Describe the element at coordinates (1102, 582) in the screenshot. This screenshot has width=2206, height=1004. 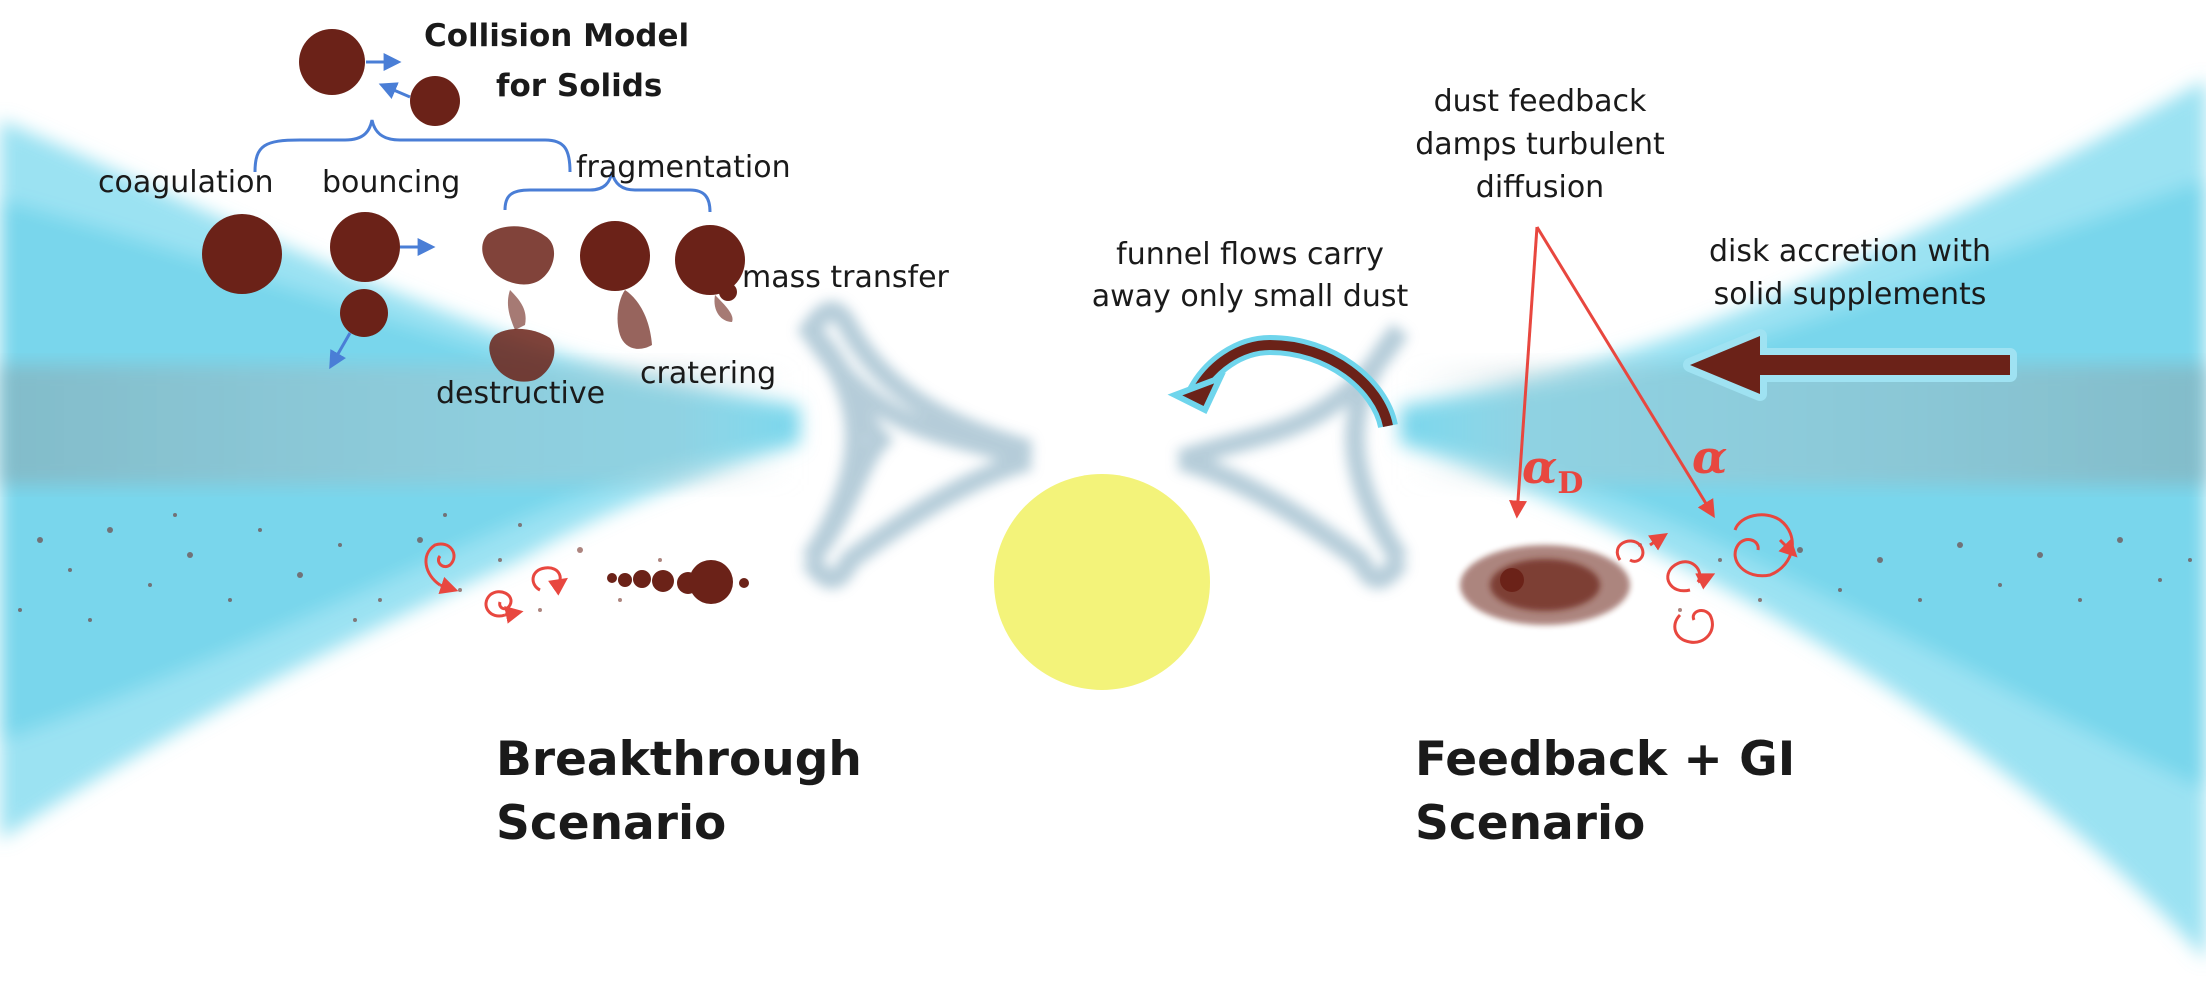
I see `star-icon` at that location.